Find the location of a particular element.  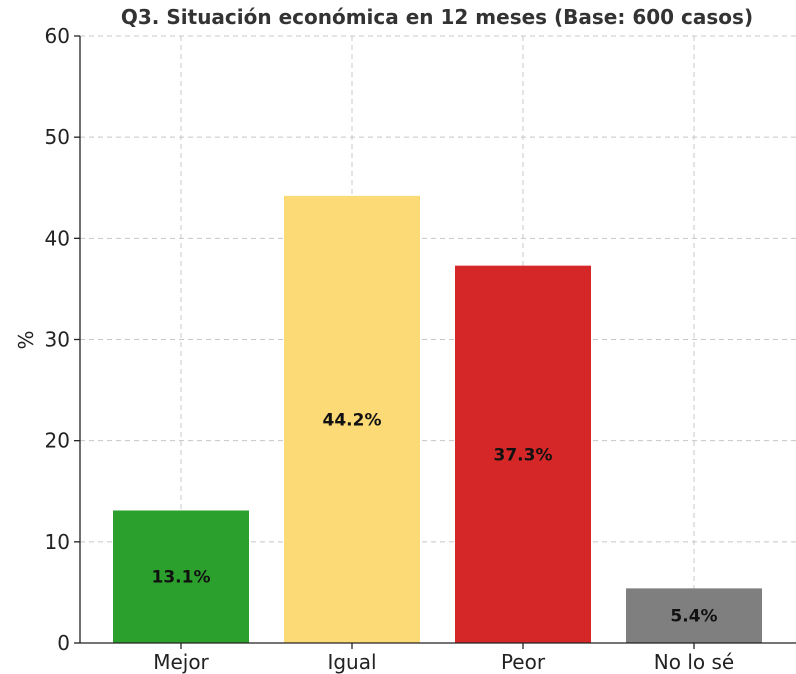

x-tick-label: No lo sé is located at coordinates (694, 662).